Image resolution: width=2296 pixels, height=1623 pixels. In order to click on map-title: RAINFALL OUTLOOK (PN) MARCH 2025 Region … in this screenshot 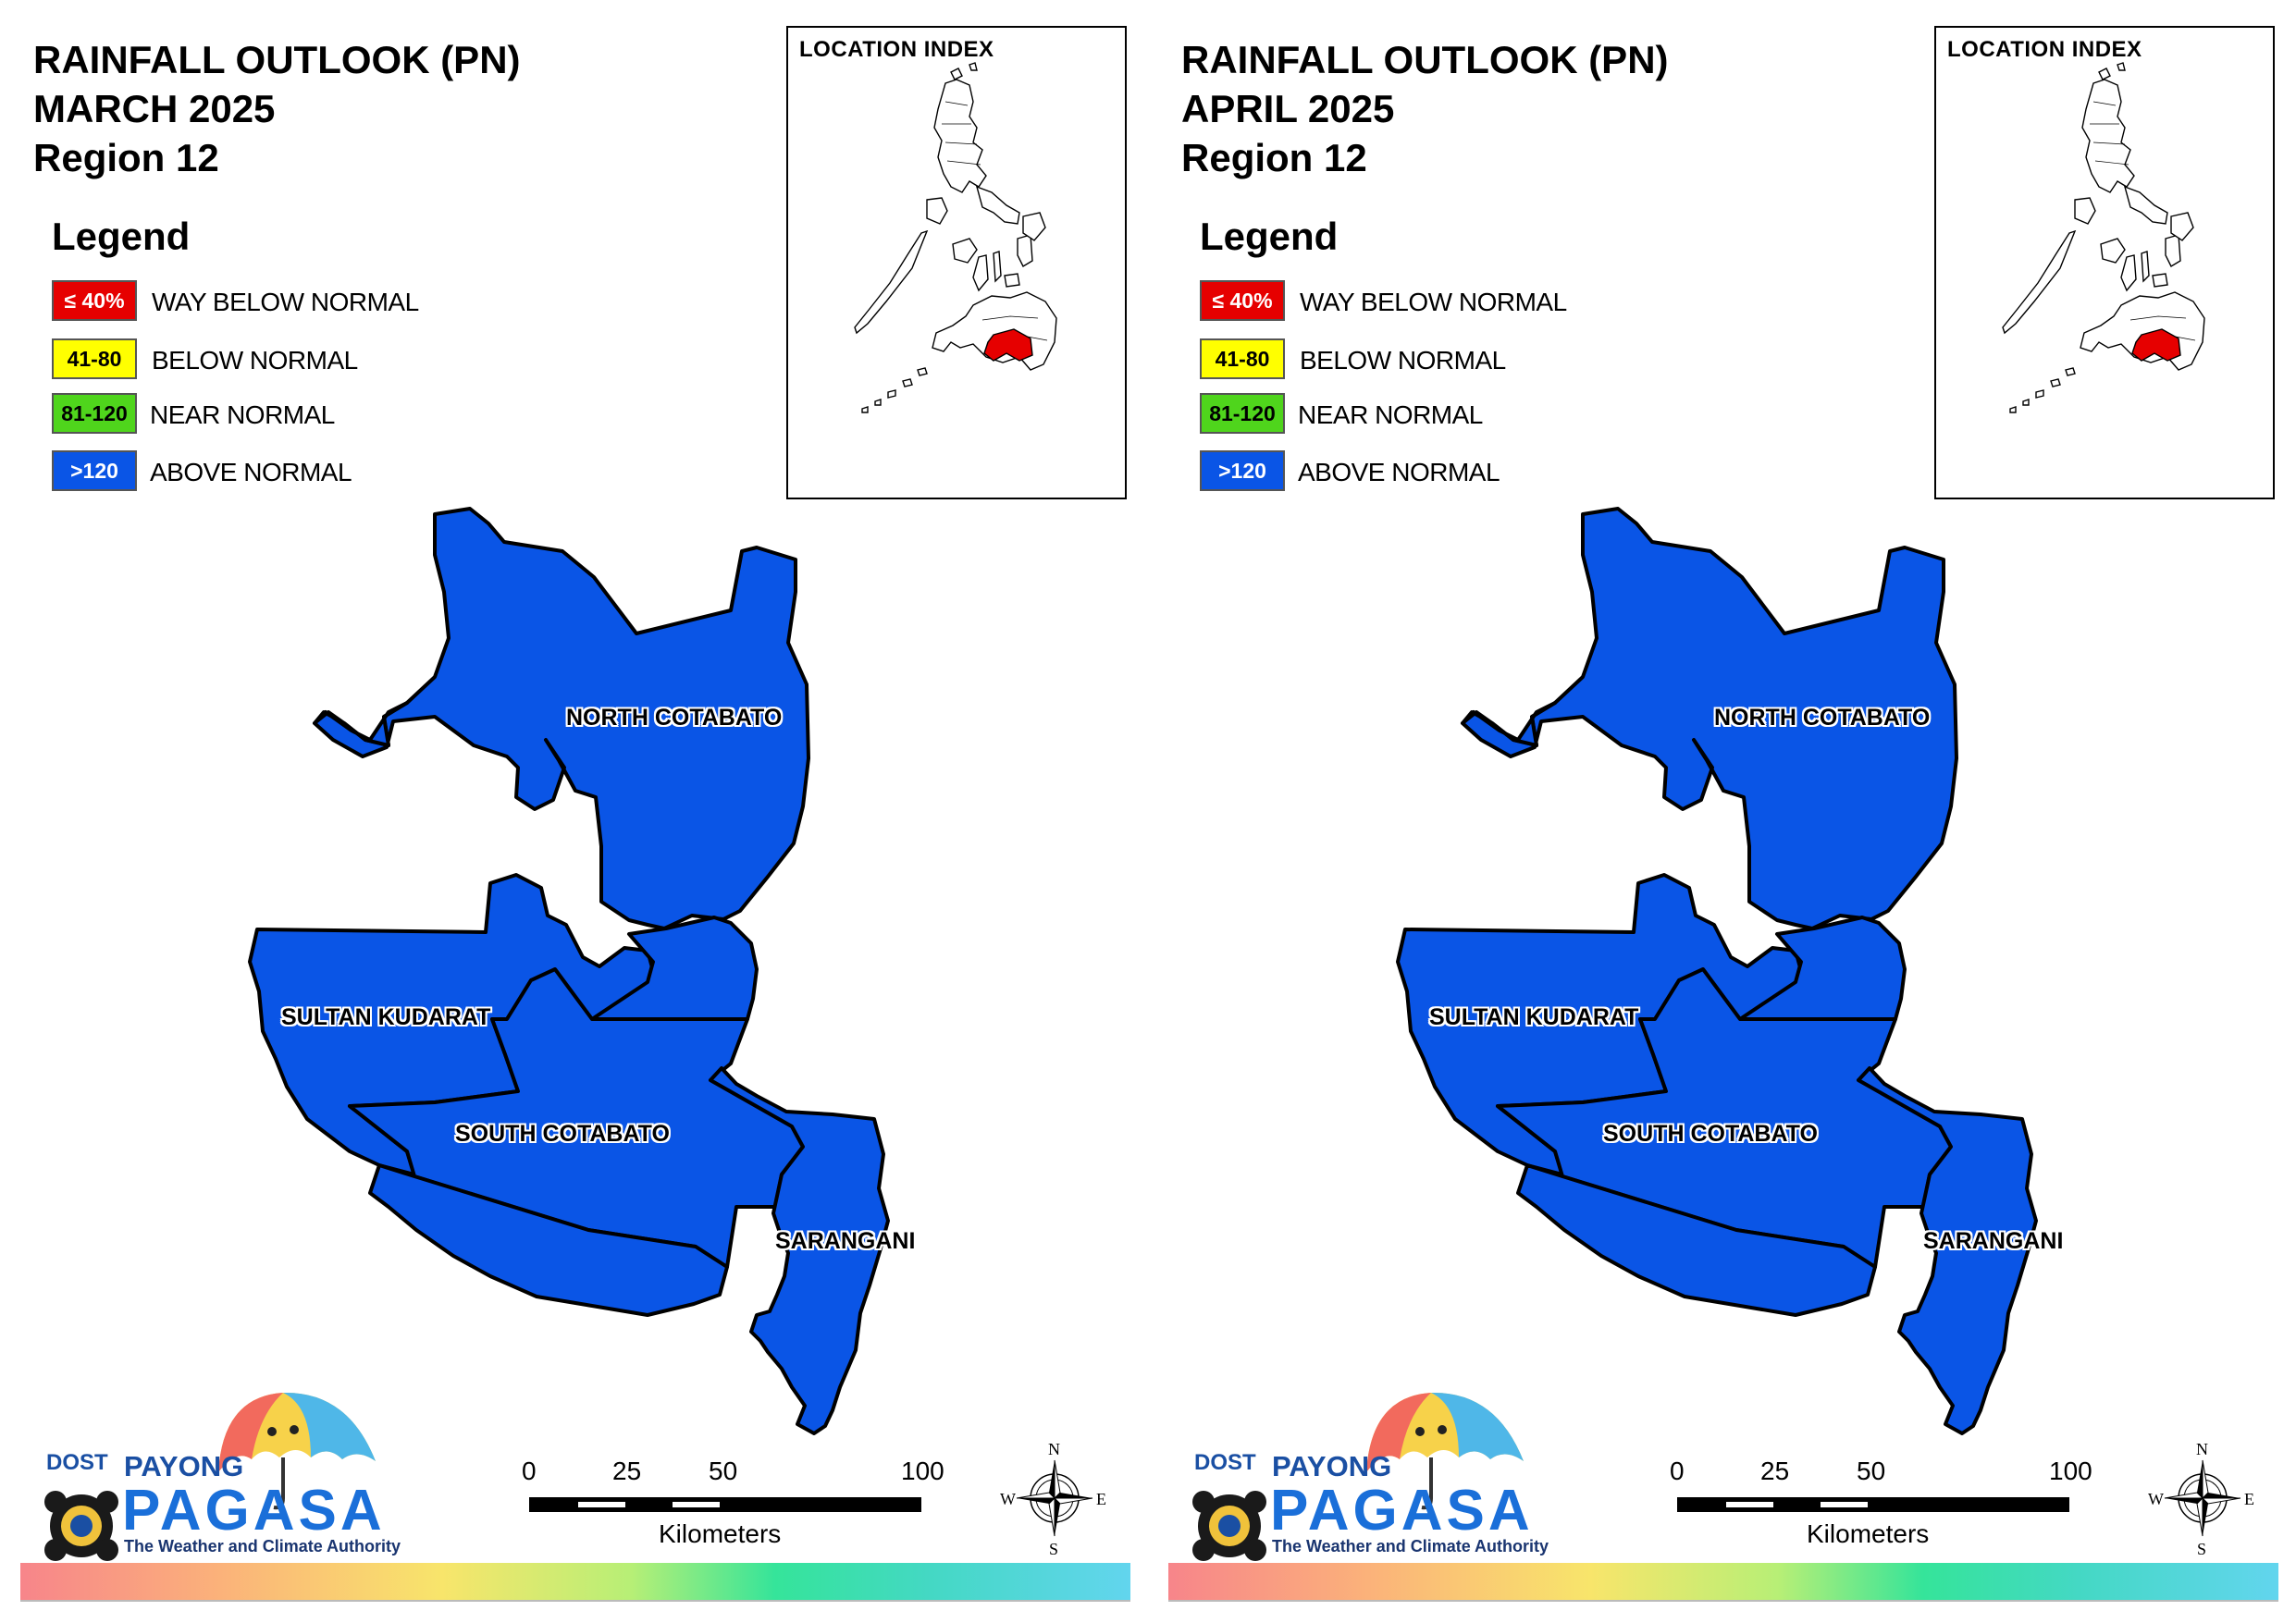, I will do `click(277, 108)`.